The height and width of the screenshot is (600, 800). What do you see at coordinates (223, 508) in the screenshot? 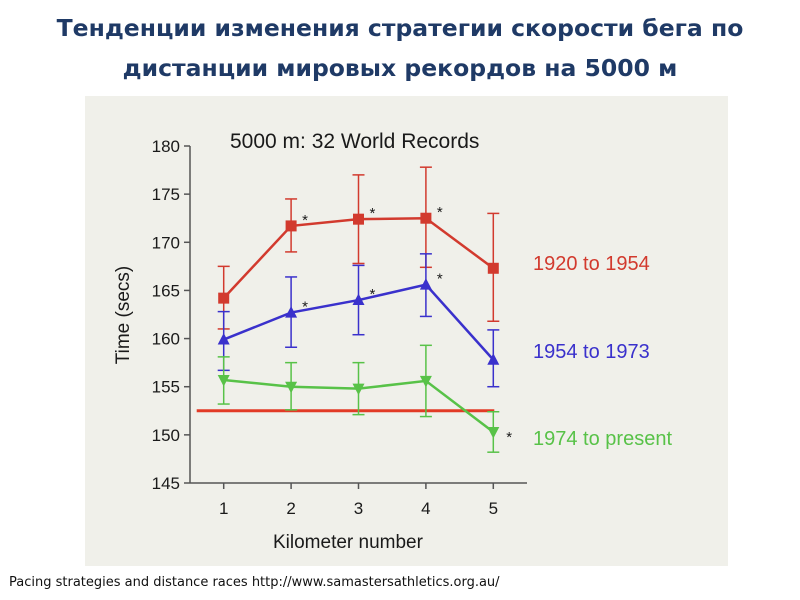
I see `x-tick-label: 1` at bounding box center [223, 508].